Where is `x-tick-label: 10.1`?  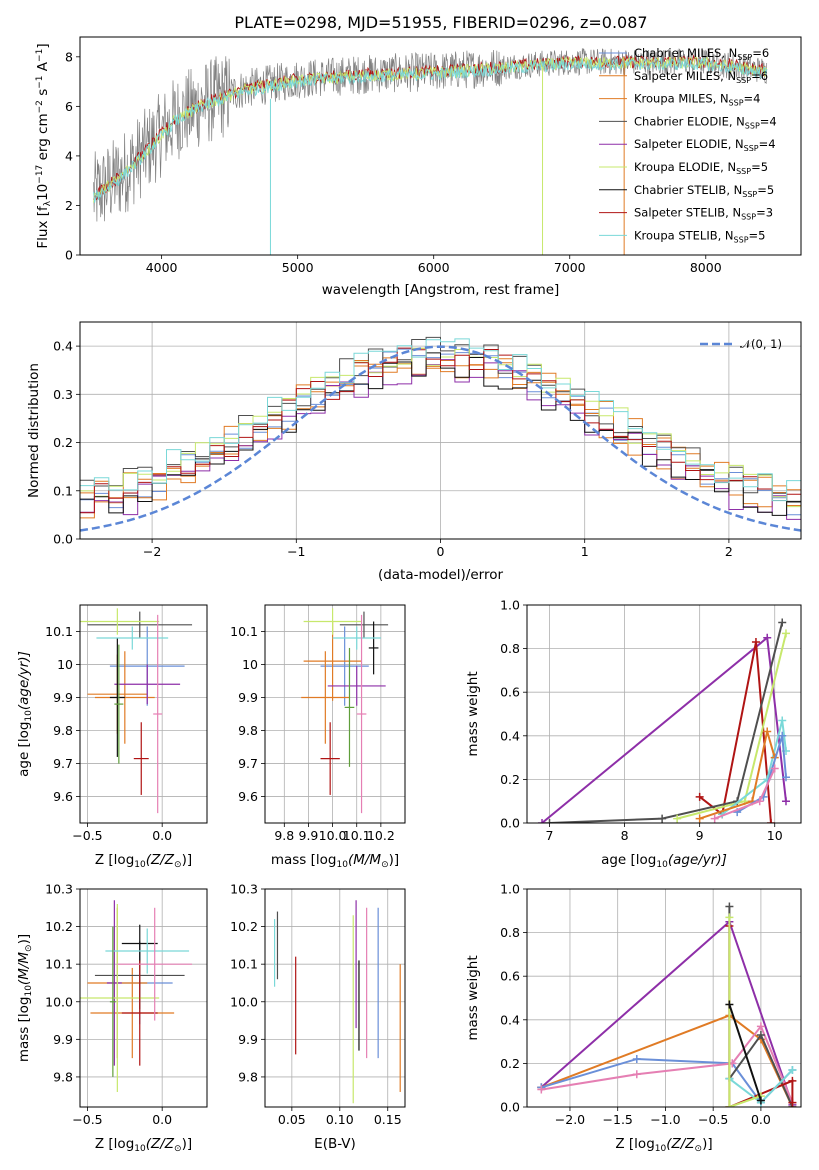
x-tick-label: 10.1 is located at coordinates (357, 835).